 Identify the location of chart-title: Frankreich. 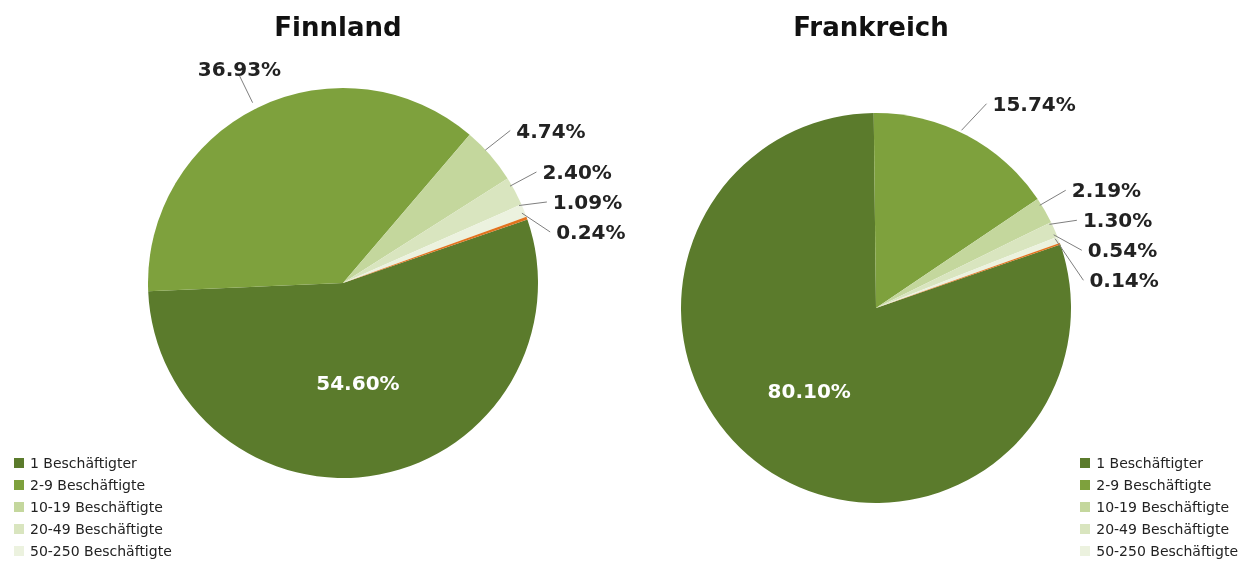
(871, 27).